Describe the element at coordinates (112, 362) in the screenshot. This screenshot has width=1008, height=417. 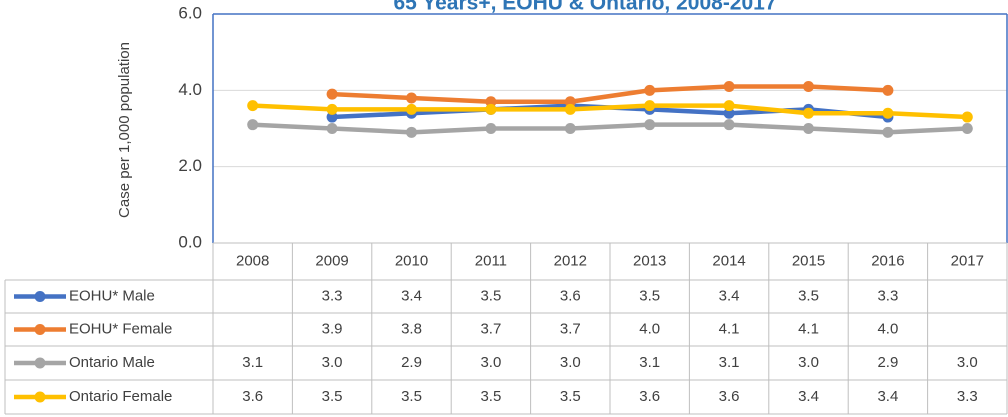
I see `legend-label: Ontario Male` at that location.